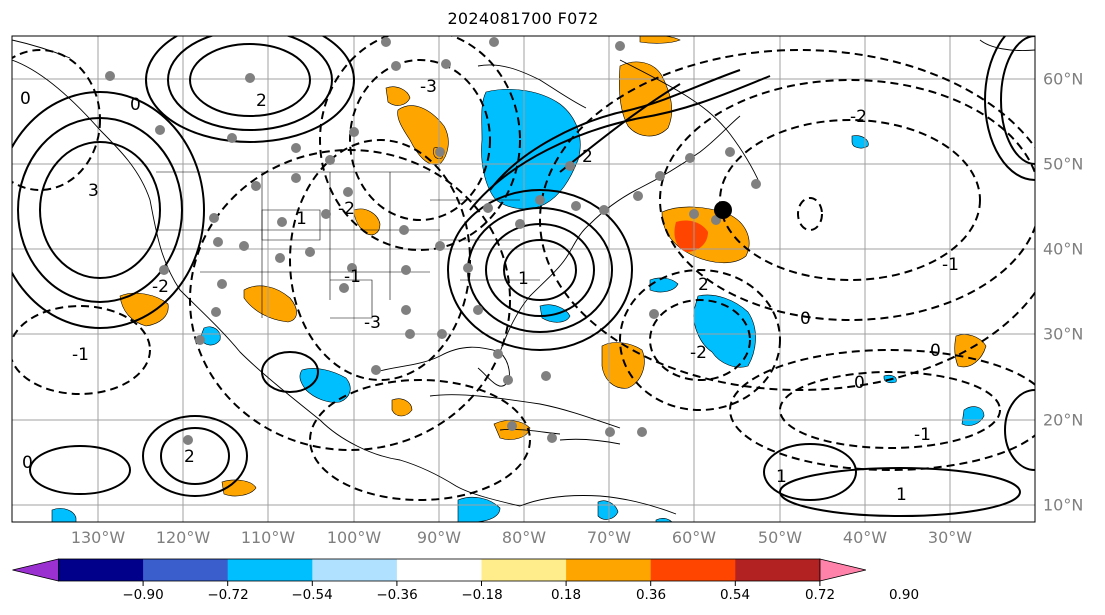 Image resolution: width=1105 pixels, height=615 pixels. I want to click on lat-label: 30°N, so click(1063, 334).